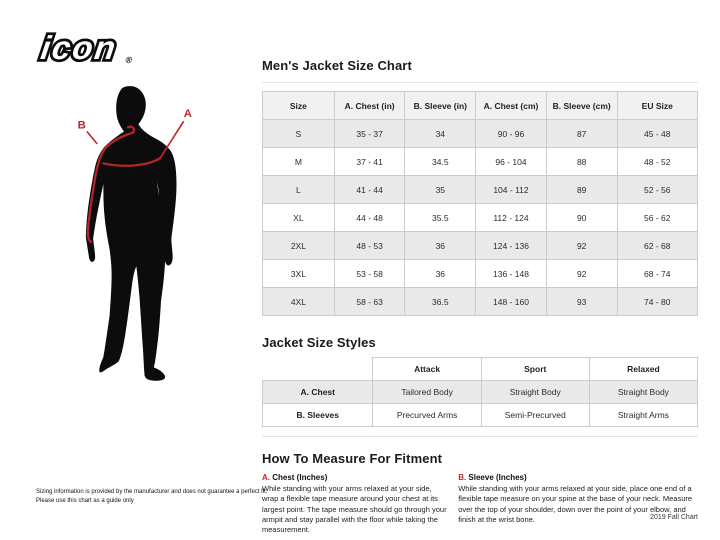  I want to click on table-row: 4XL 58 - 63 36.5 148 - 160 93 74 - 80, so click(480, 301).